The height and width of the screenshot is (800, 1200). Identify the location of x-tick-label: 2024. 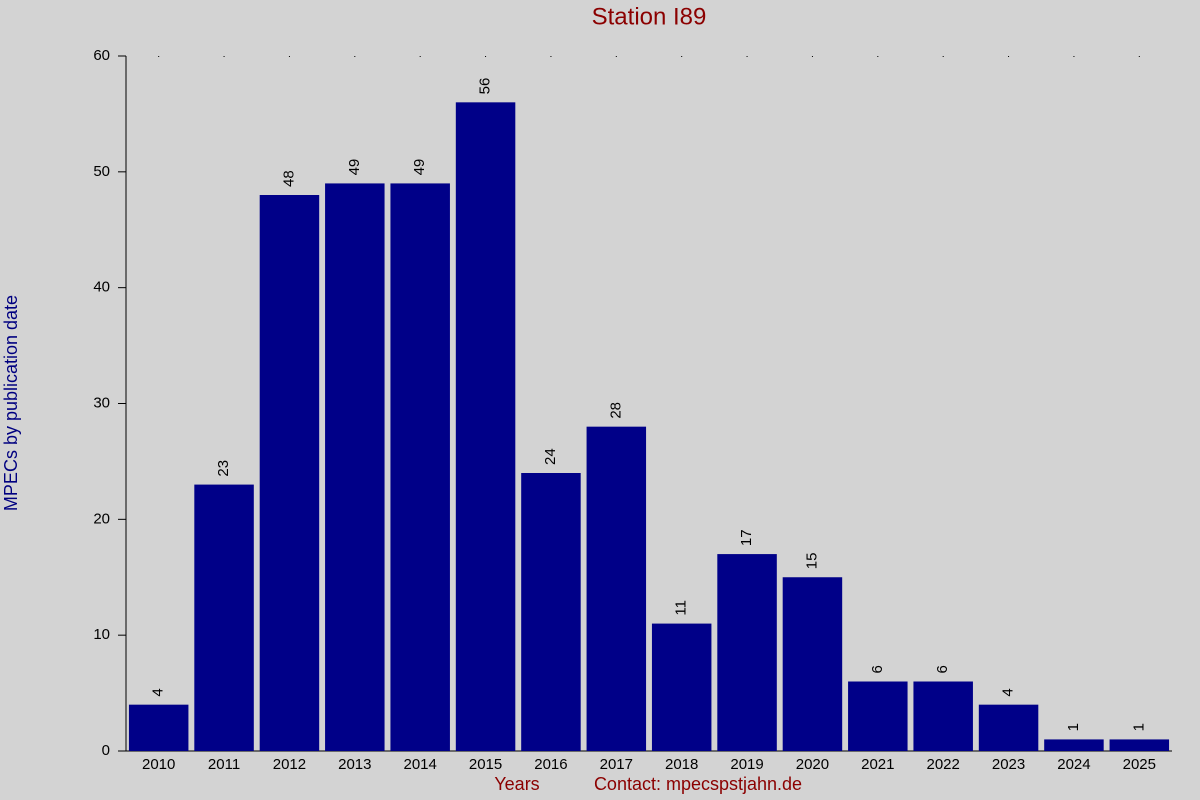
(1073, 764).